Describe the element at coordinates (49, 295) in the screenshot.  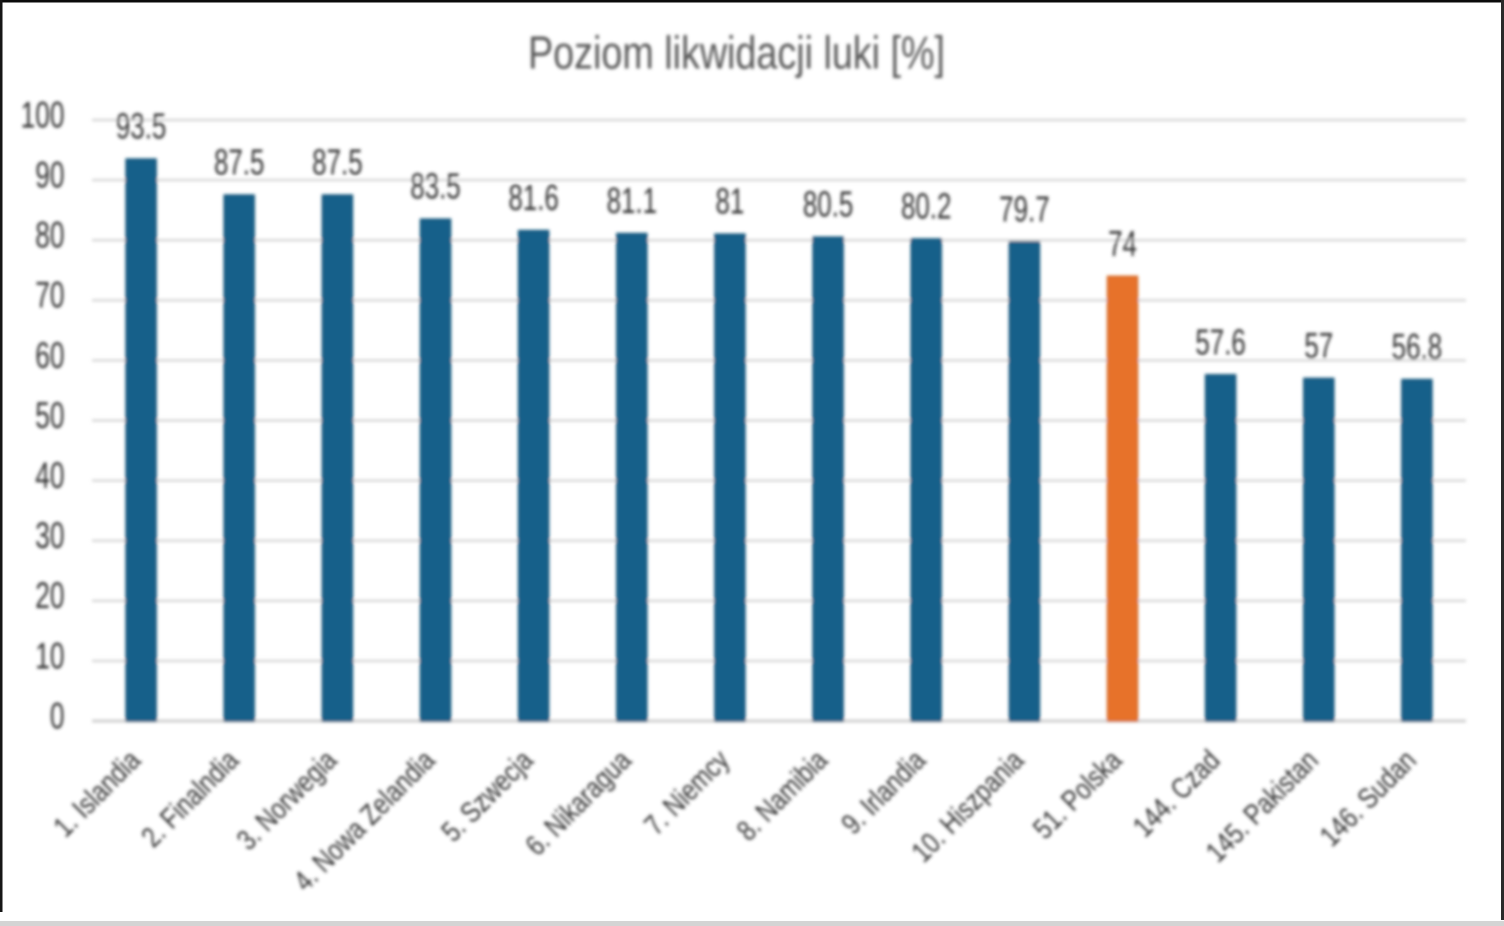
I see `svg-text: 70` at that location.